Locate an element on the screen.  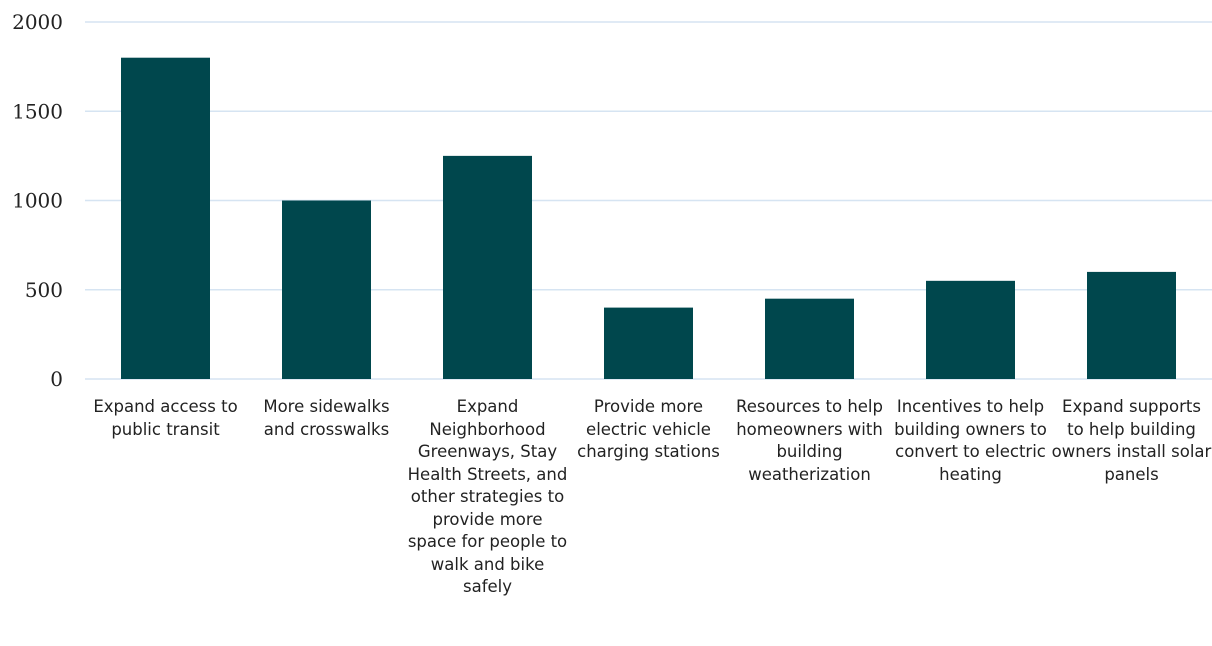
y-axis-ticks: 0 500 1000 1500 2000 is located at coordinates (37, 200).